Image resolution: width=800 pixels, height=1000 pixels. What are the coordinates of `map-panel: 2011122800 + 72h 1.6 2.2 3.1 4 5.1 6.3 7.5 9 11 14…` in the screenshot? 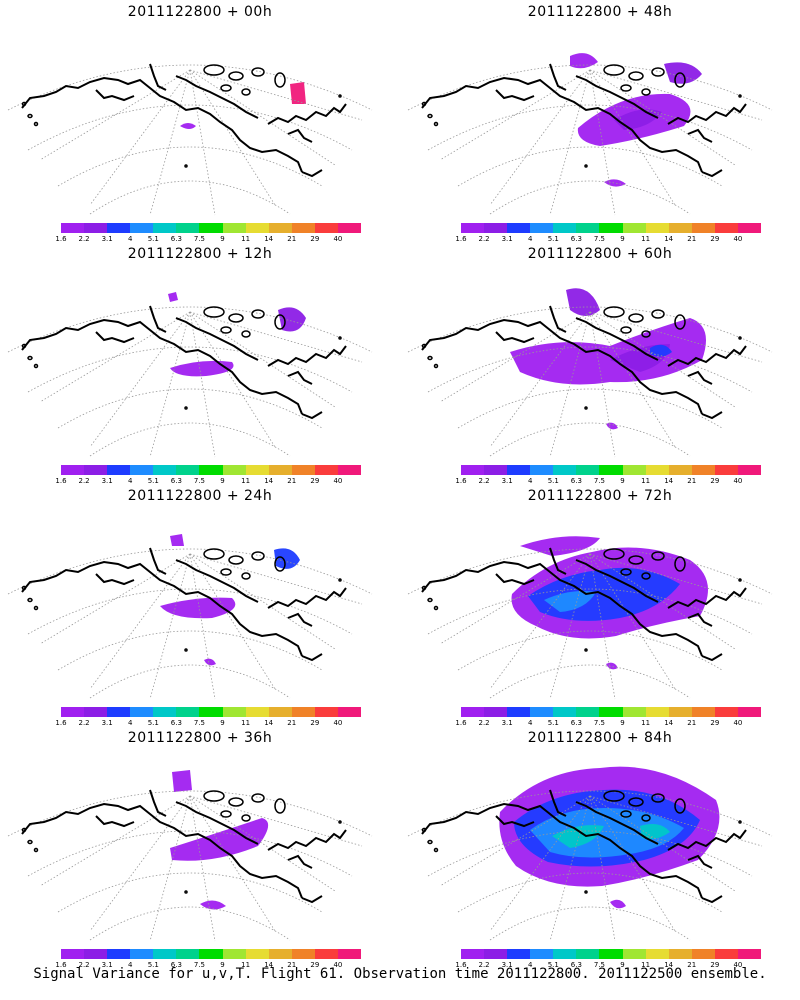 It's located at (600, 605).